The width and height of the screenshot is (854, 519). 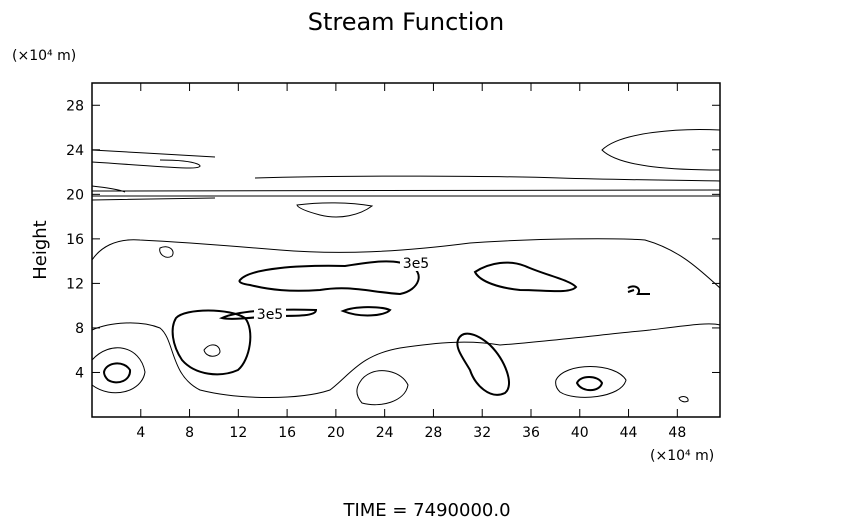 What do you see at coordinates (75, 195) in the screenshot?
I see `y-tick-label: 20` at bounding box center [75, 195].